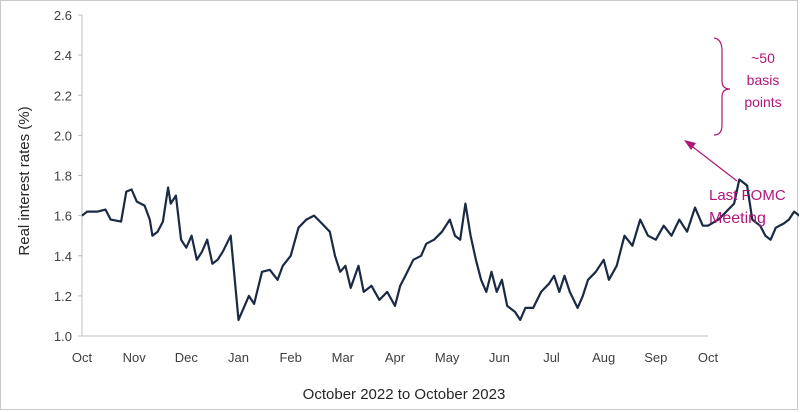 The image size is (800, 412). I want to click on bracket-label-line3: points, so click(762, 102).